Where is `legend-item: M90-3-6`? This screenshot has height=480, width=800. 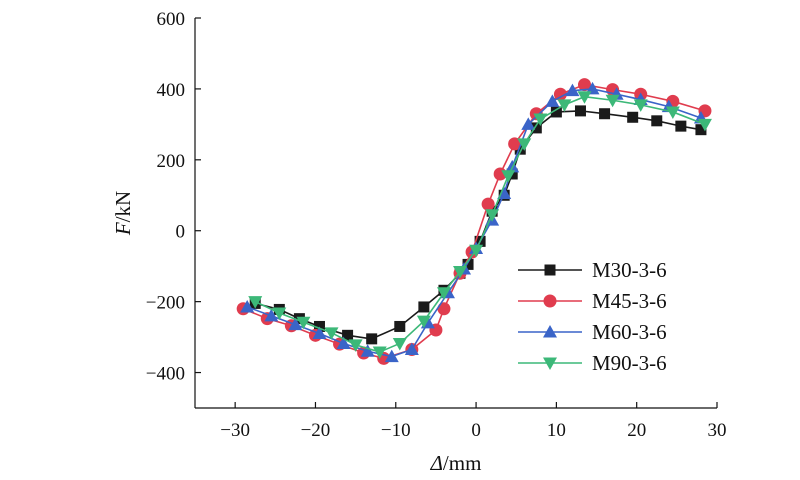
legend-item: M90-3-6 is located at coordinates (592, 363).